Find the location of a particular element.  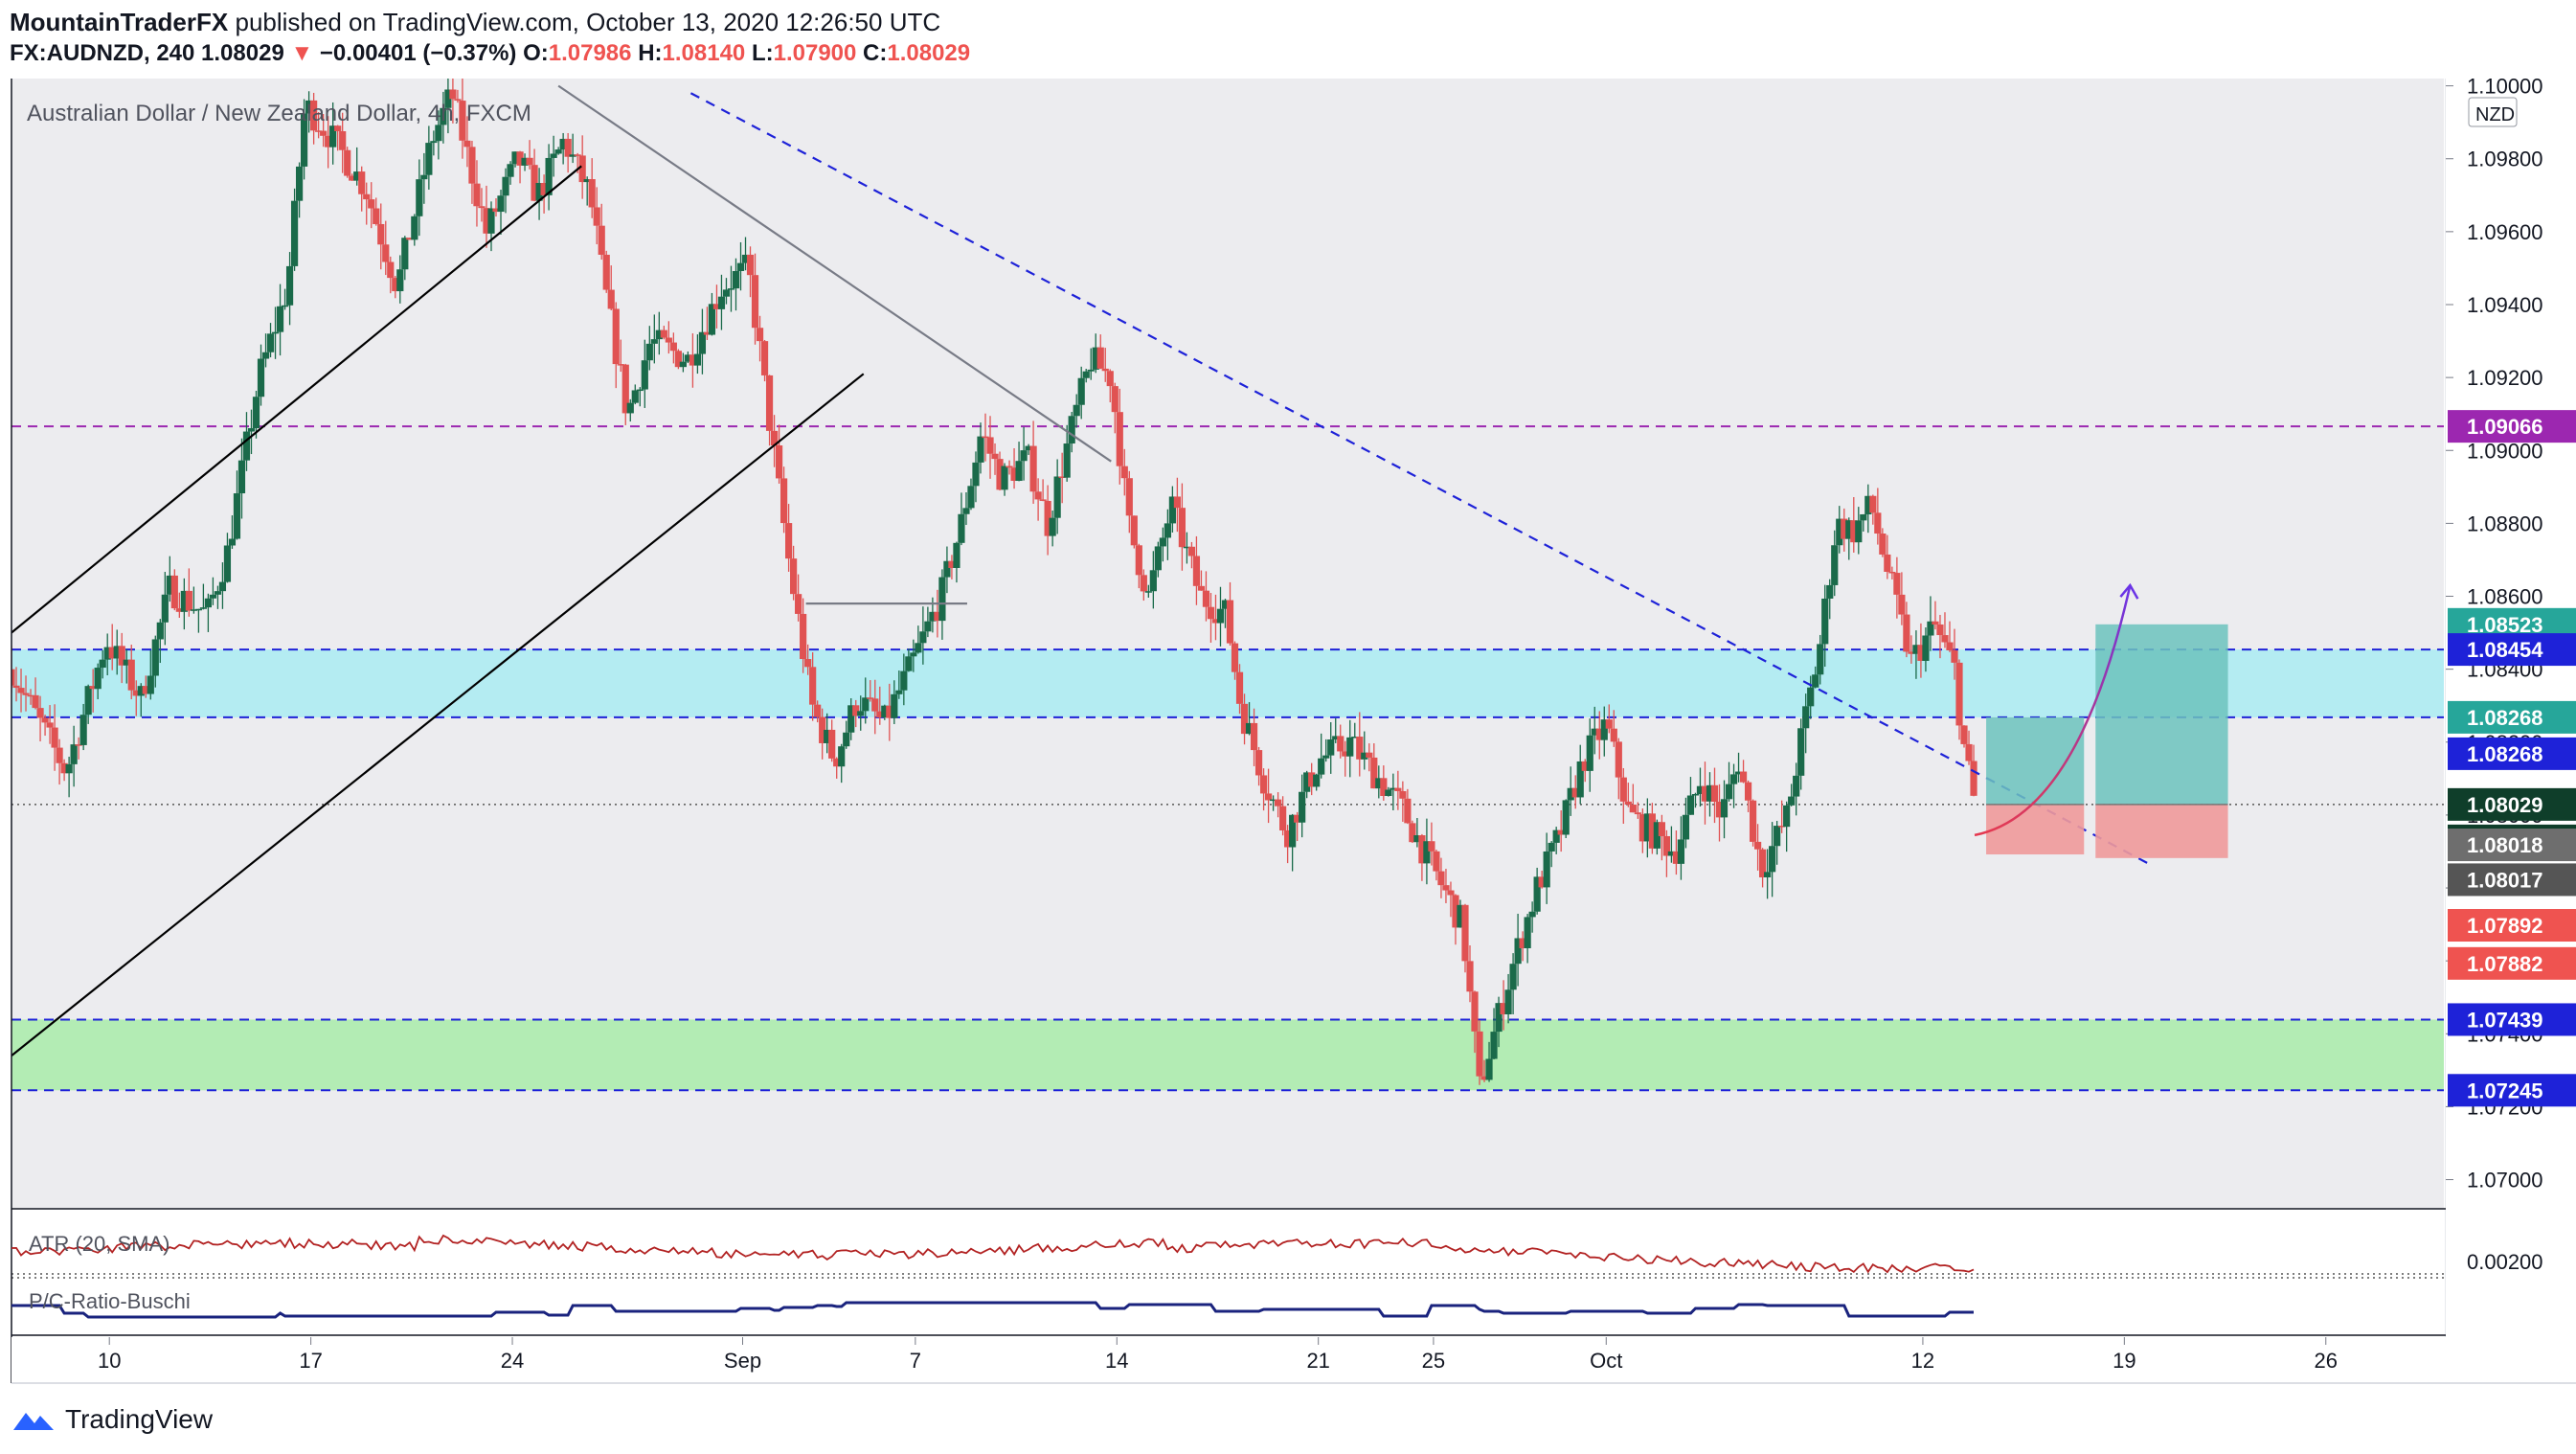

symbol-label: FX:AUDNZD, 240 is located at coordinates (102, 53).